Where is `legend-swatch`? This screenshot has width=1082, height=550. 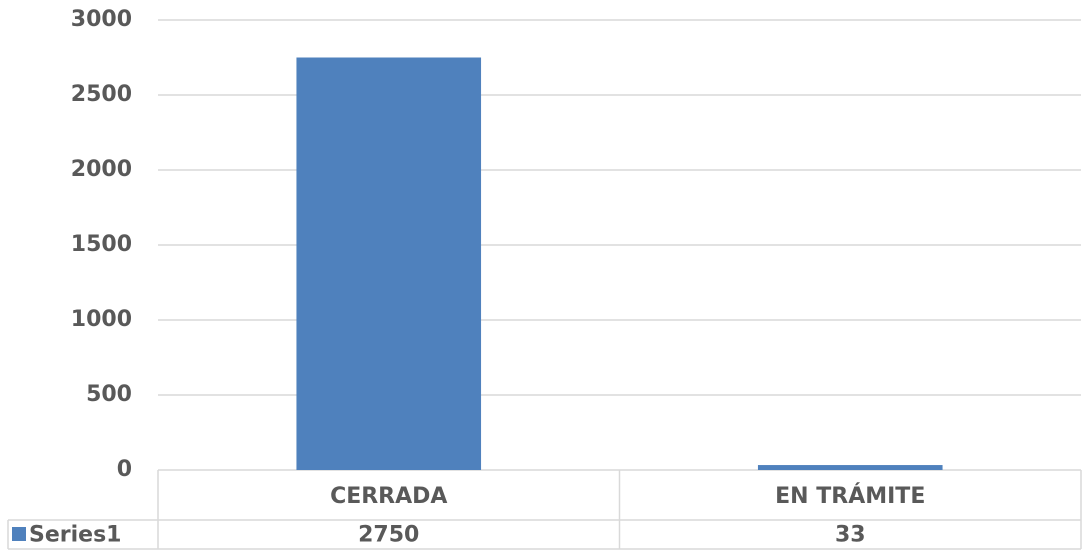 legend-swatch is located at coordinates (19, 534).